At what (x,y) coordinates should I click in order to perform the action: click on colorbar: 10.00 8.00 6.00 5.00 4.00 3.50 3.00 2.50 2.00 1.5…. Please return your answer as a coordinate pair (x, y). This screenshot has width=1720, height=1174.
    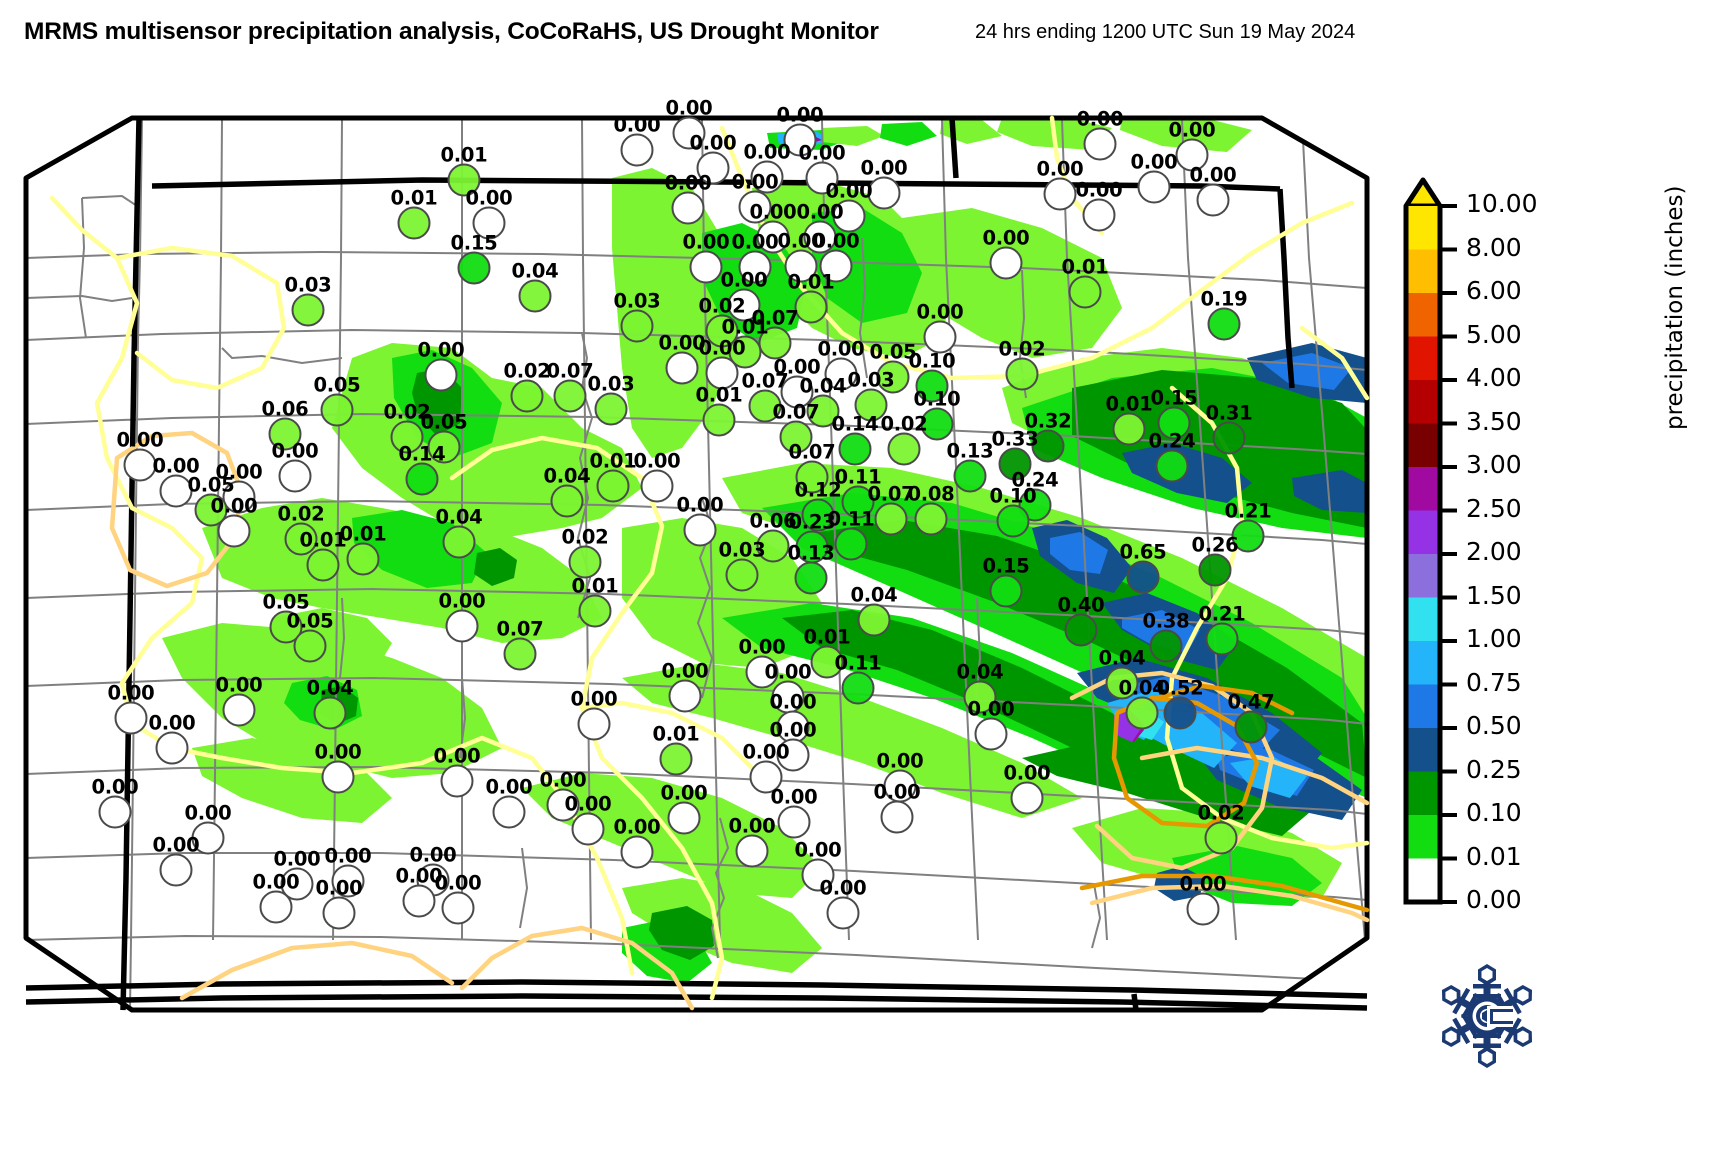
    Looking at the image, I should click on (1548, 556).